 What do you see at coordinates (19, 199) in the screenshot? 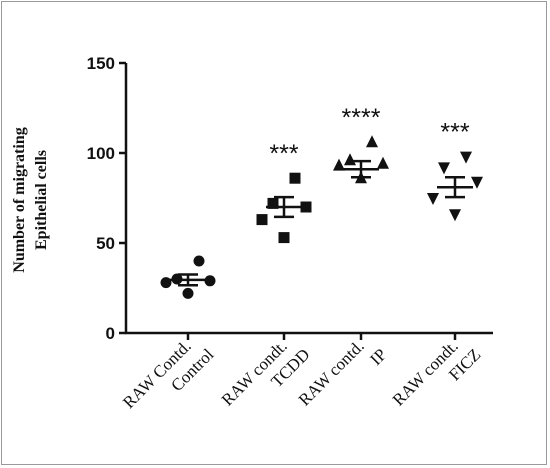
I see `y-axis-title-line: Number of migrating` at bounding box center [19, 199].